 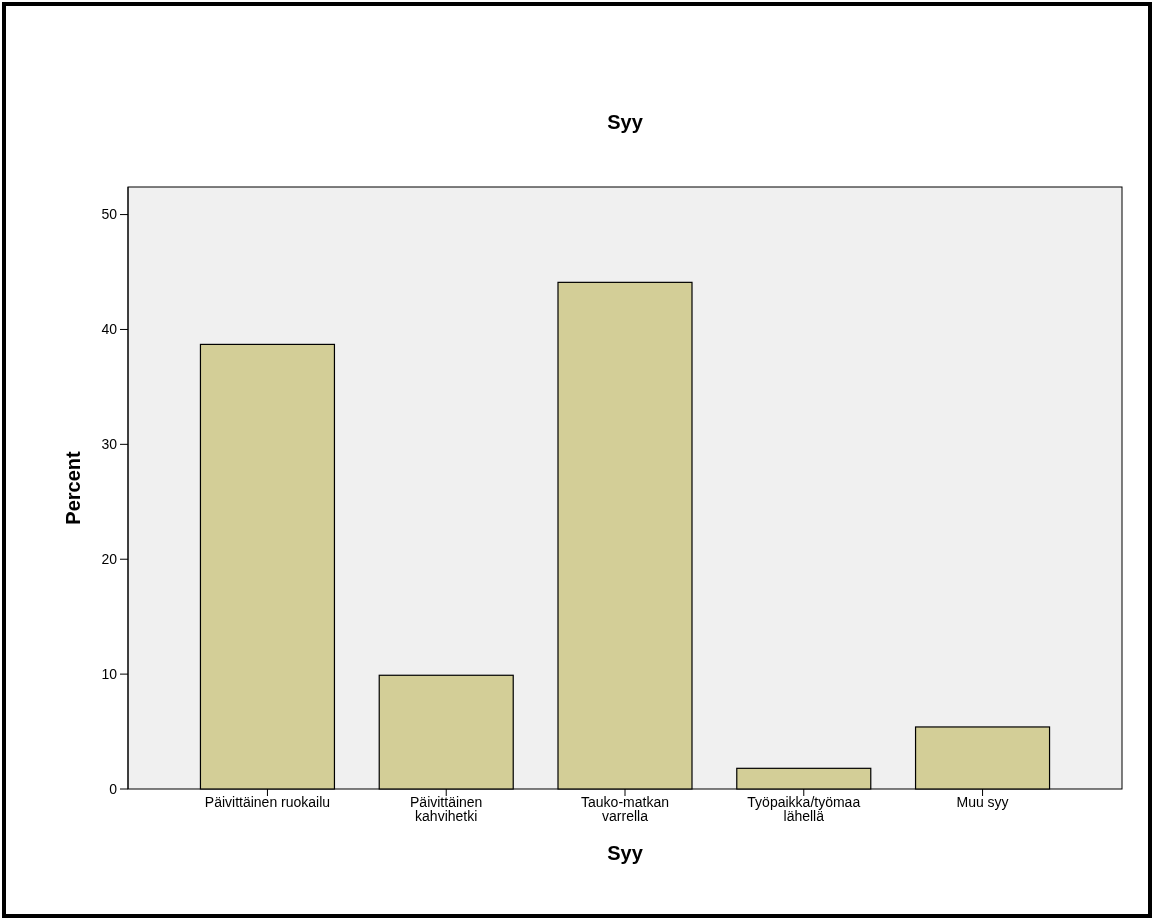 What do you see at coordinates (625, 853) in the screenshot?
I see `x-axis-title: Syy` at bounding box center [625, 853].